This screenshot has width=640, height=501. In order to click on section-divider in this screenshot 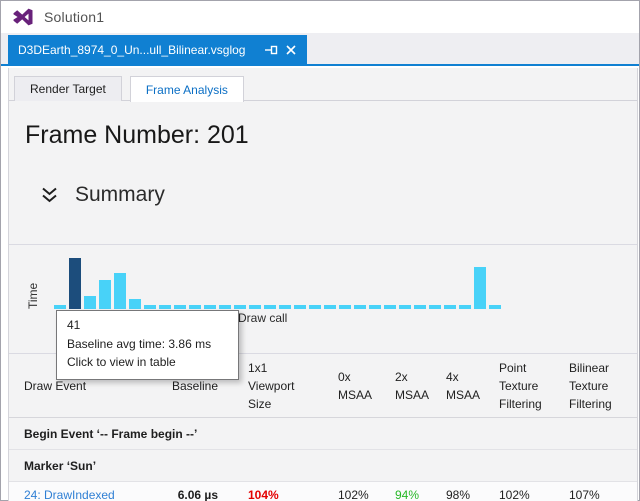, I will do `click(323, 244)`.